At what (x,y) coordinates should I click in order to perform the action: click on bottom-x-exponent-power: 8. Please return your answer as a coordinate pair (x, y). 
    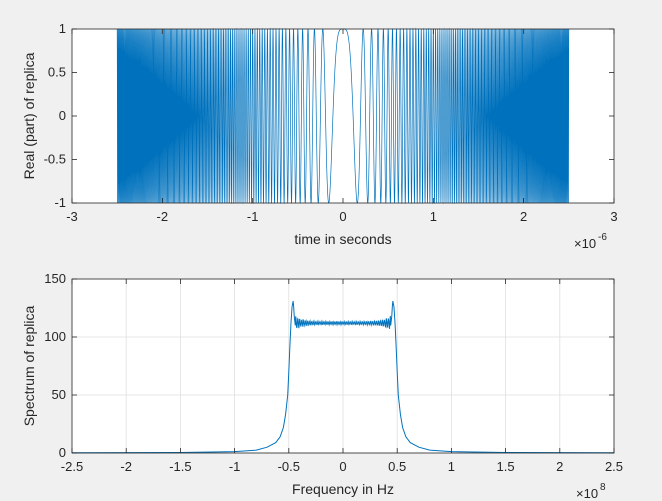
    Looking at the image, I should click on (603, 487).